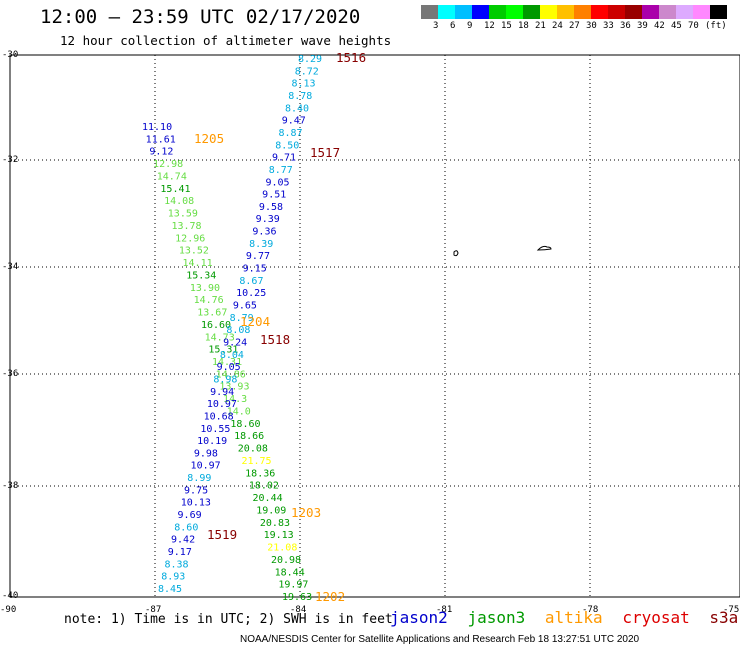 The height and width of the screenshot is (650, 740). I want to click on wave-height-label: 14.86, so click(231, 374).